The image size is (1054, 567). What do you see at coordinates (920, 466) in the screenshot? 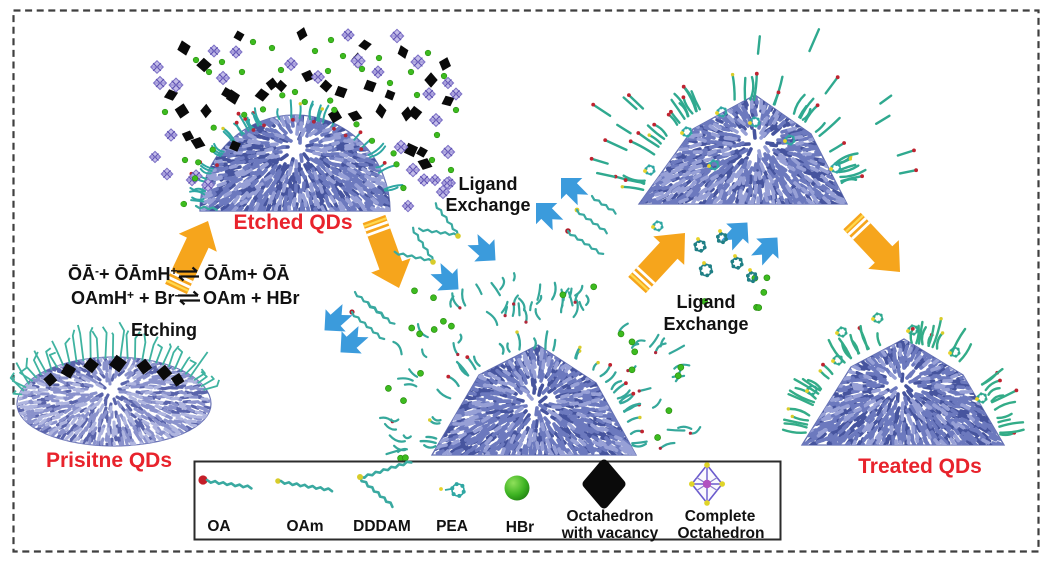
I see `svg-text: Treated QDs` at bounding box center [920, 466].